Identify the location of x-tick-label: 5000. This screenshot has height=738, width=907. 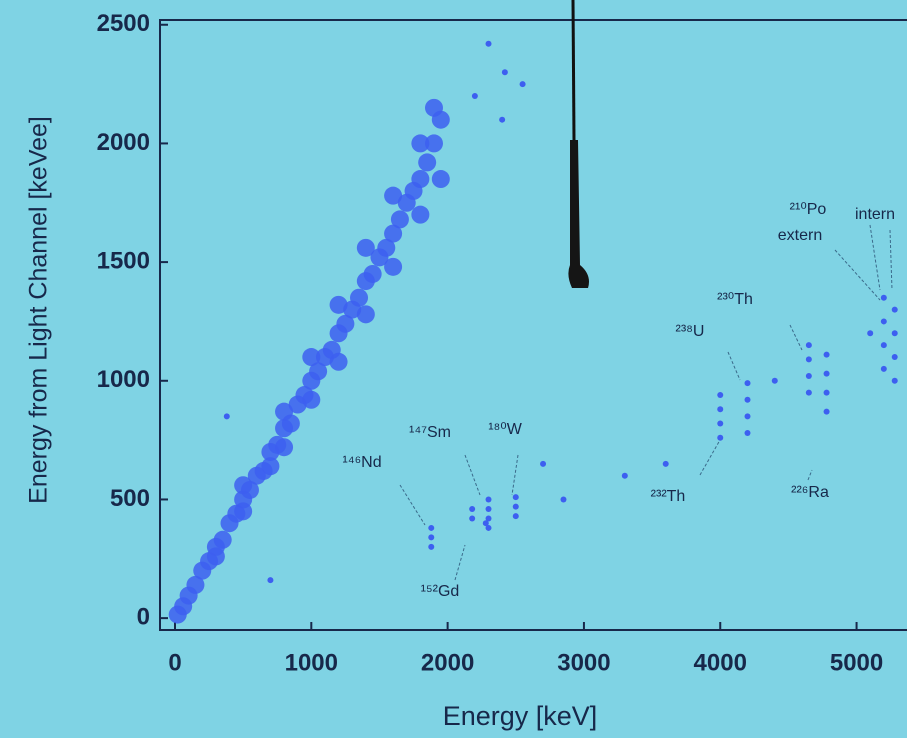
(856, 662).